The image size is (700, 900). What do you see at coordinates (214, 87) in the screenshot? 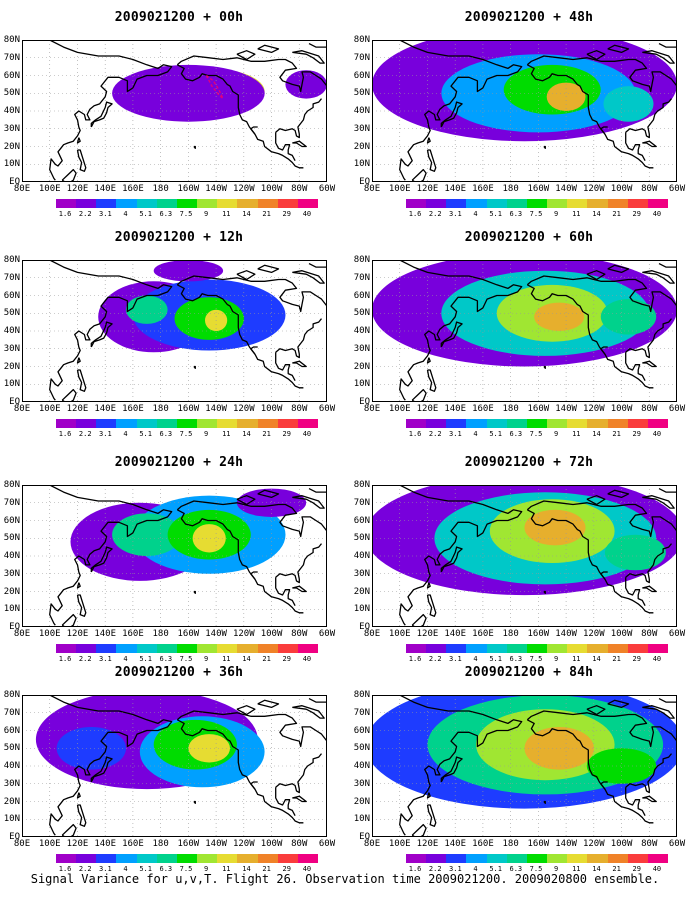
I see `flight-track` at bounding box center [214, 87].